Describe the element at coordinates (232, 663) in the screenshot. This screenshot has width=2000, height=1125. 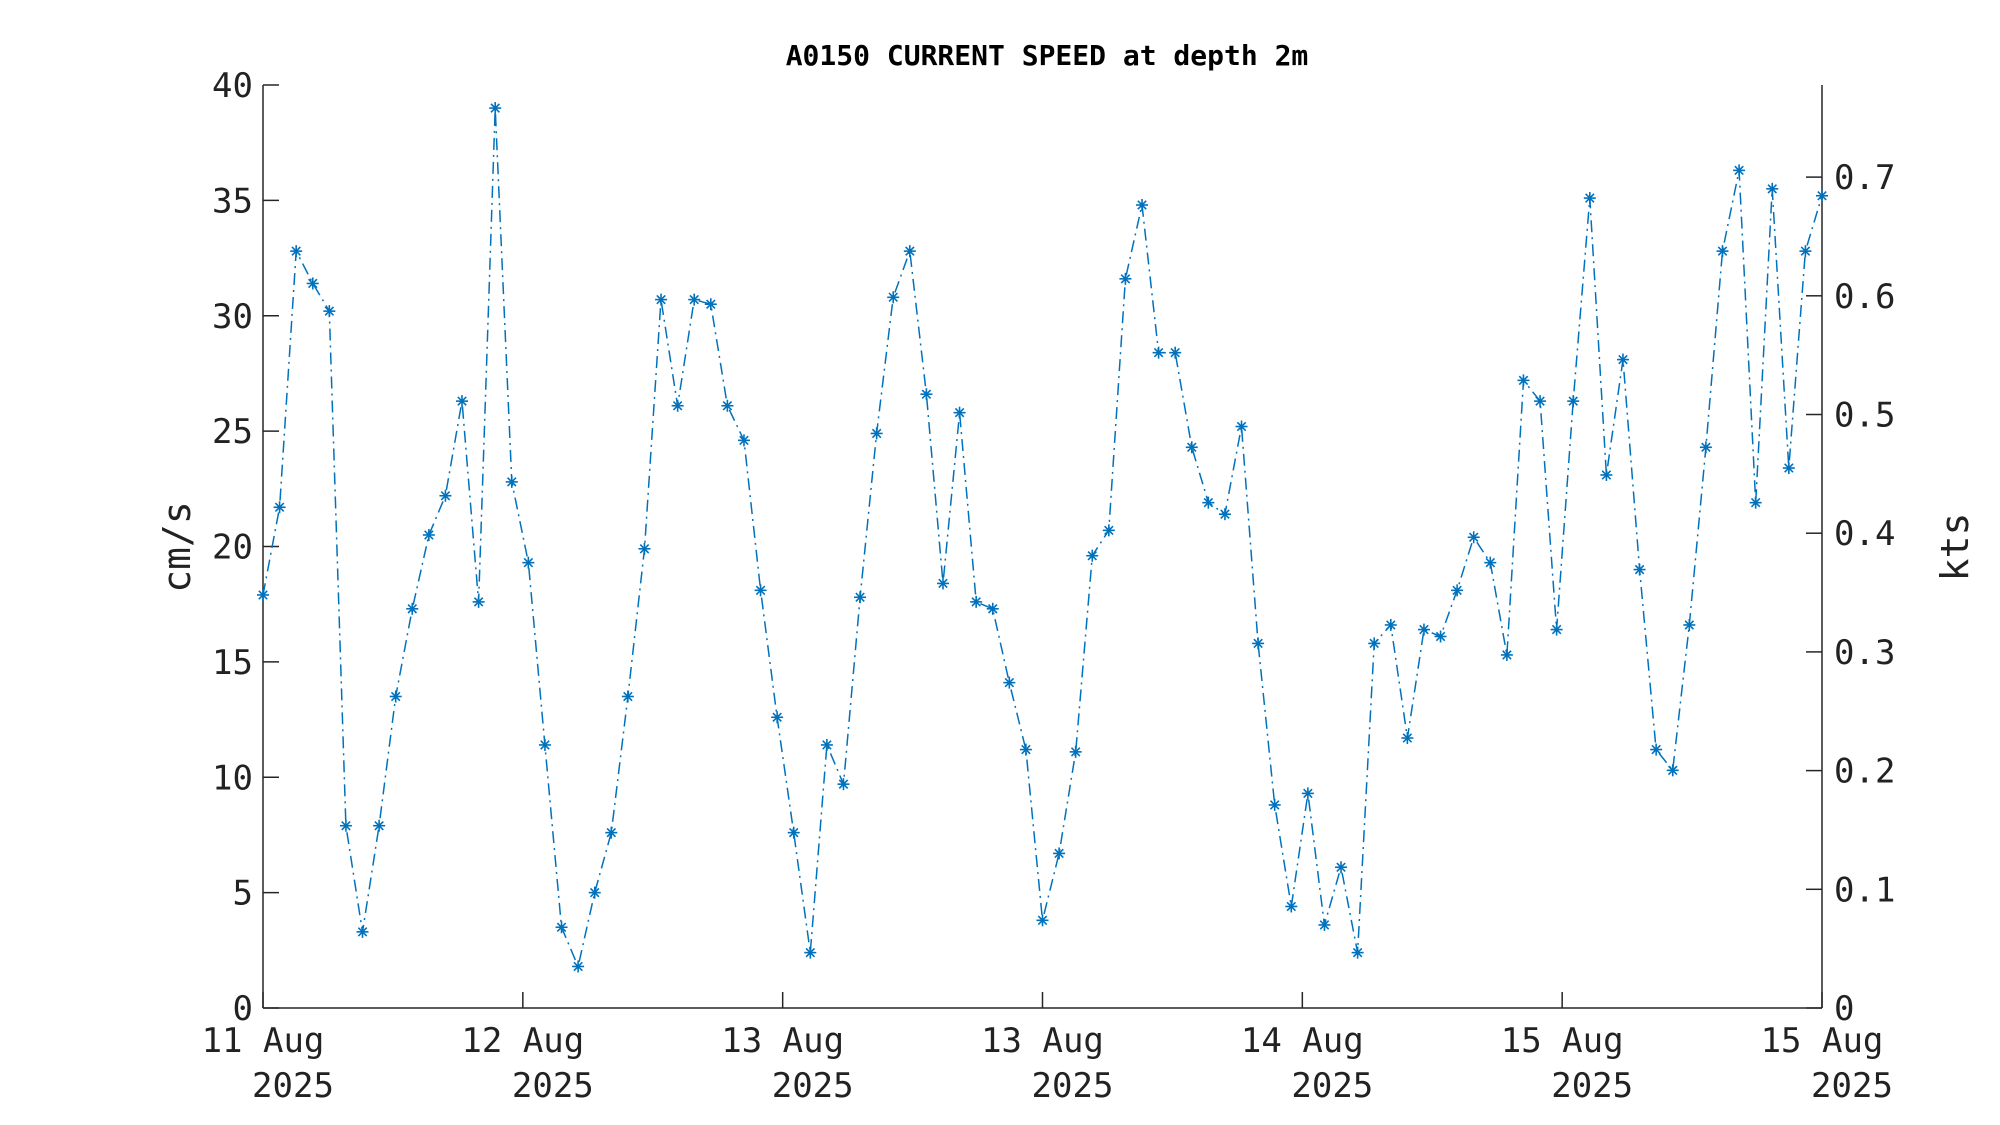
I see `y-tick-label-left: 15` at that location.